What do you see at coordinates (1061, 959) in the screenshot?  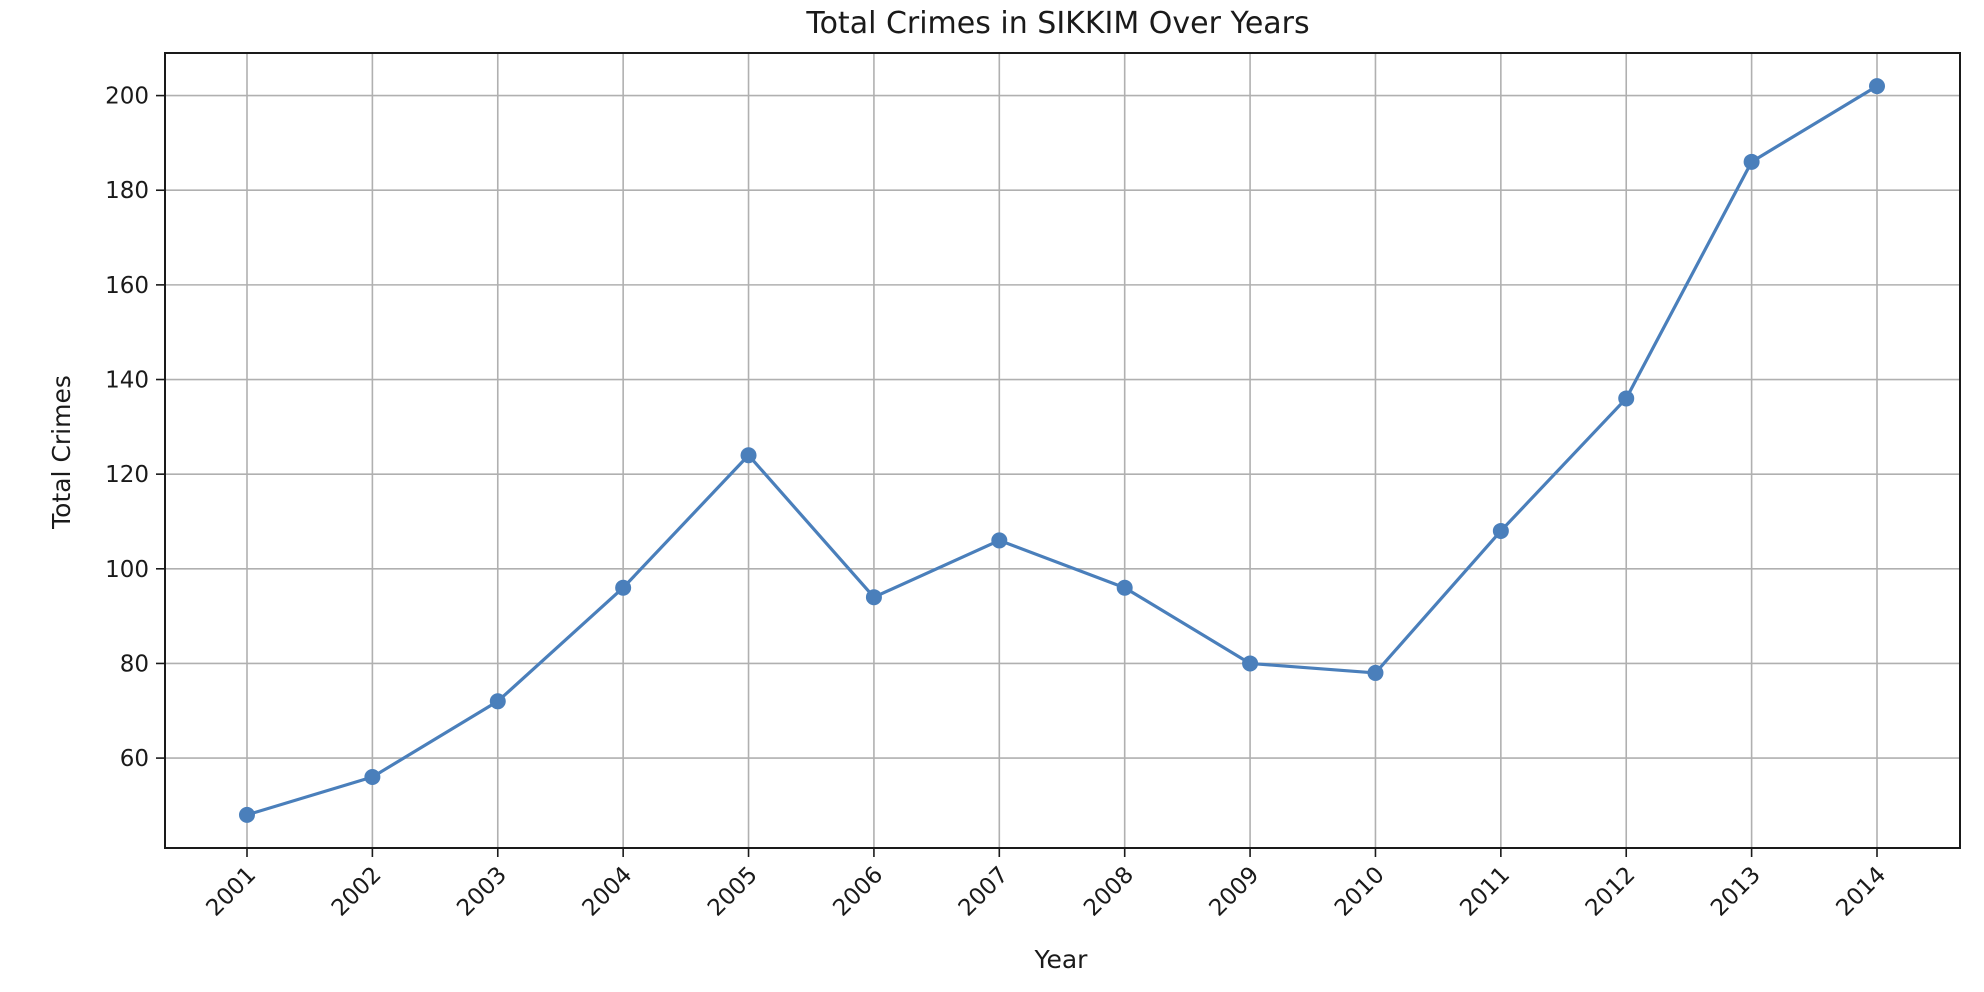 I see `x-axis-label: Year` at bounding box center [1061, 959].